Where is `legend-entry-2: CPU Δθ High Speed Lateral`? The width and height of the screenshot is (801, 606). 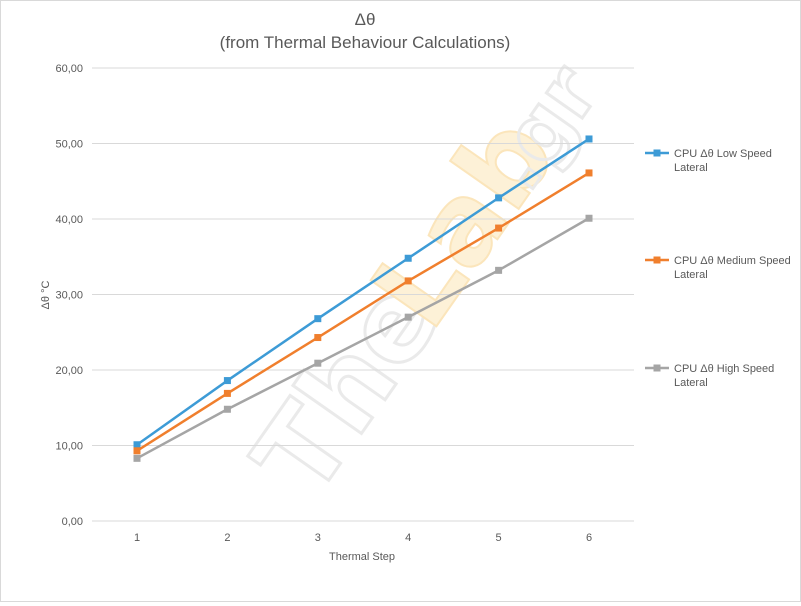
legend-entry-2: CPU Δθ High Speed Lateral is located at coordinates (709, 376).